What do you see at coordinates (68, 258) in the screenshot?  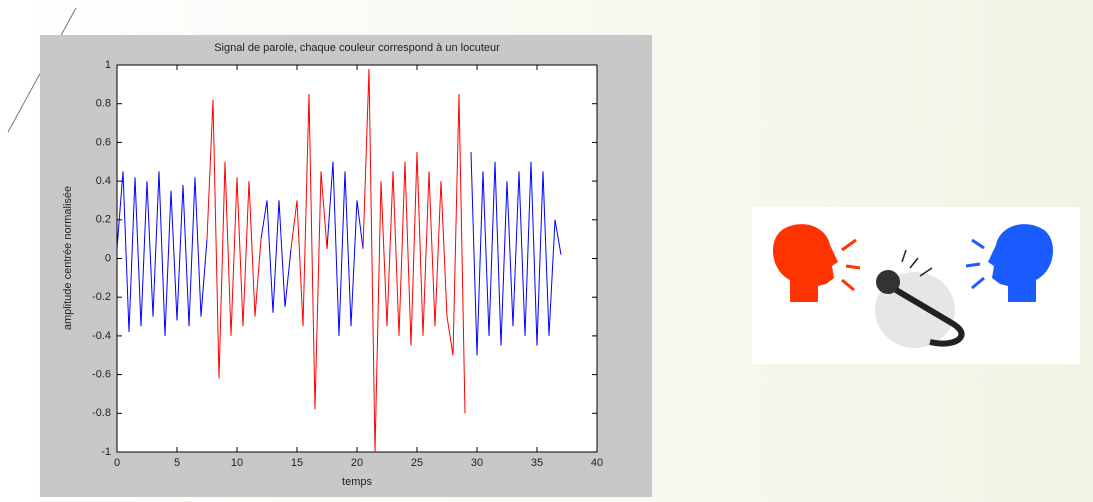 I see `y-axis-label: amplitude centrée normalisée` at bounding box center [68, 258].